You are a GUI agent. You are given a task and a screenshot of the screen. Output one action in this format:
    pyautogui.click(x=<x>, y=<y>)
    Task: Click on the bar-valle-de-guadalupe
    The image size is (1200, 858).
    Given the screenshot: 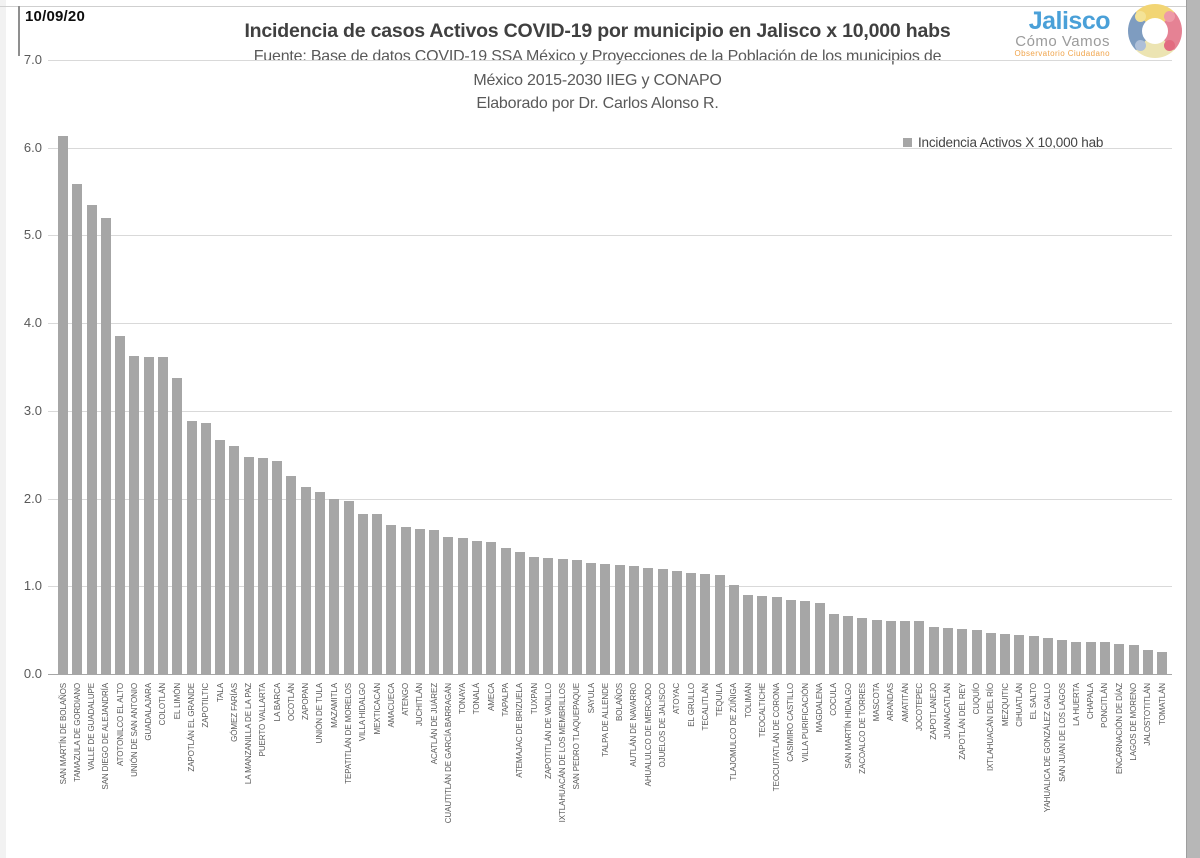 What is the action you would take?
    pyautogui.click(x=91, y=439)
    